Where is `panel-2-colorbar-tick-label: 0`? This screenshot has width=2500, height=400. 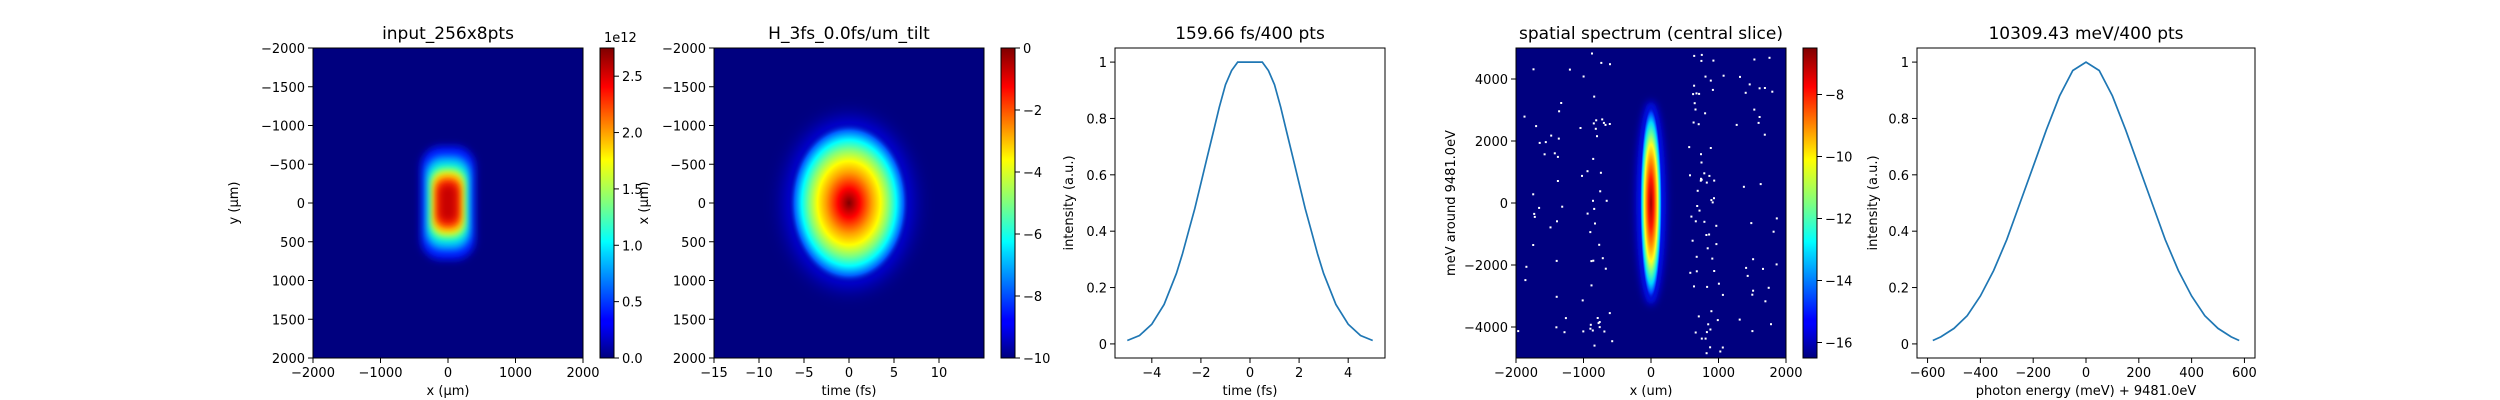 panel-2-colorbar-tick-label: 0 is located at coordinates (1027, 49).